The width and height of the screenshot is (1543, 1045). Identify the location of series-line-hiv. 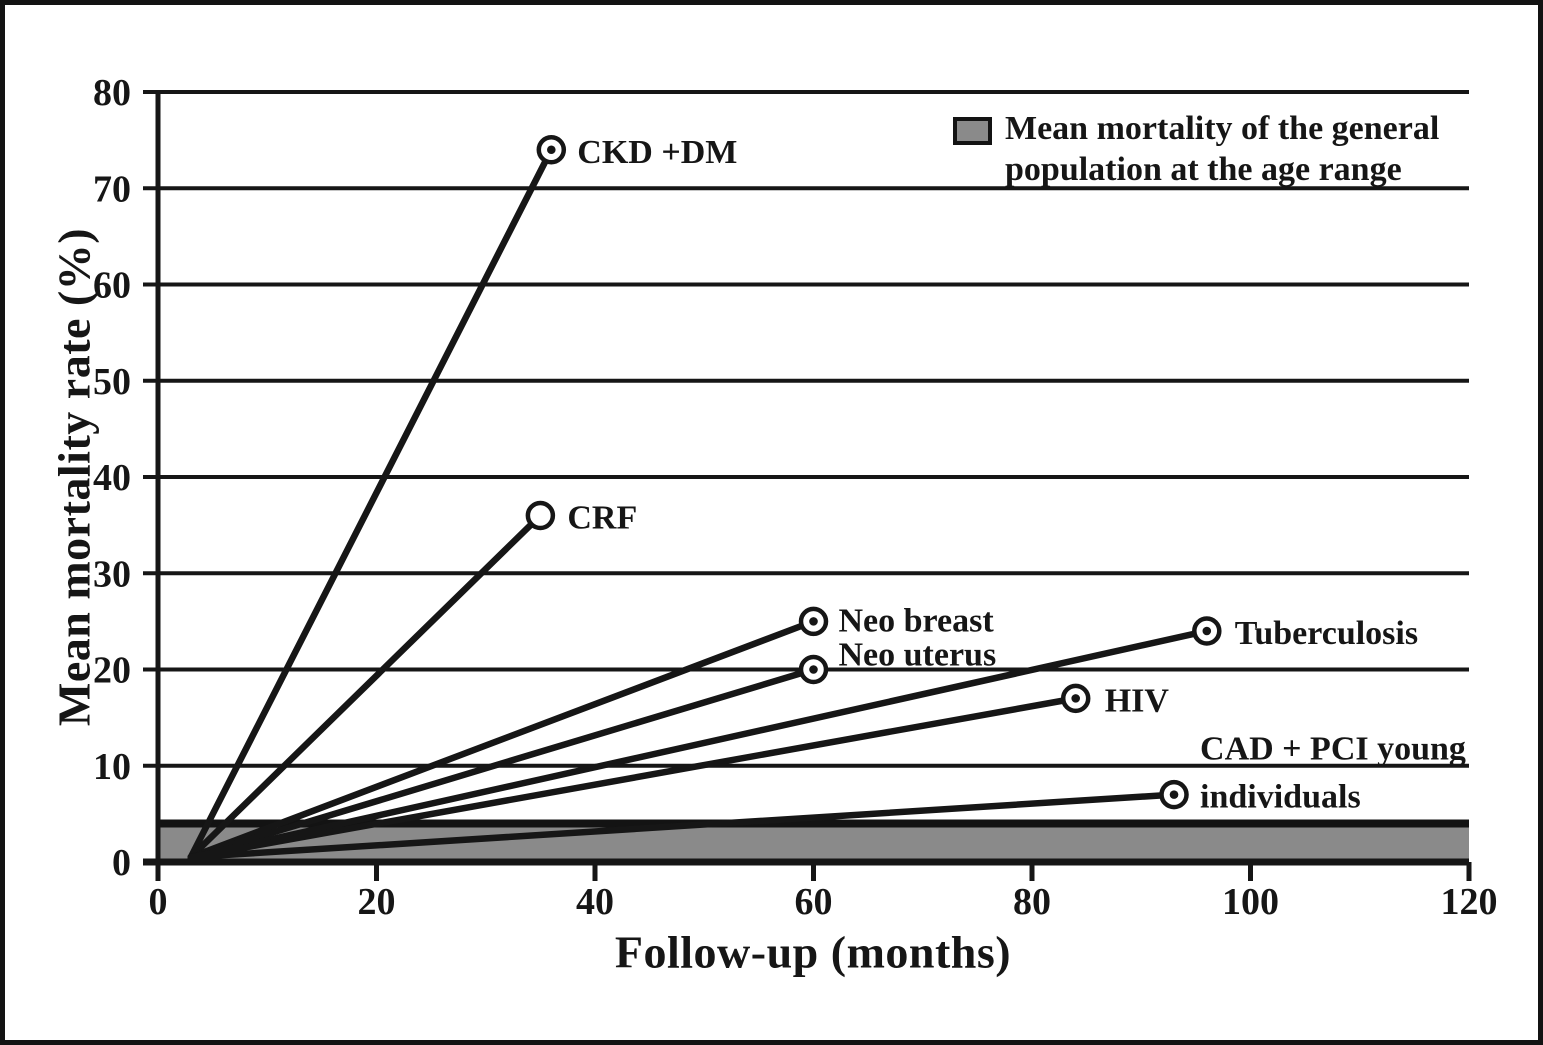
(633, 778).